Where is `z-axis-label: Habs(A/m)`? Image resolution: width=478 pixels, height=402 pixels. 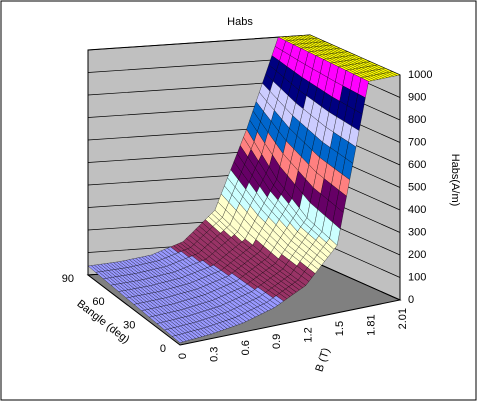
z-axis-label: Habs(A/m) is located at coordinates (455, 180).